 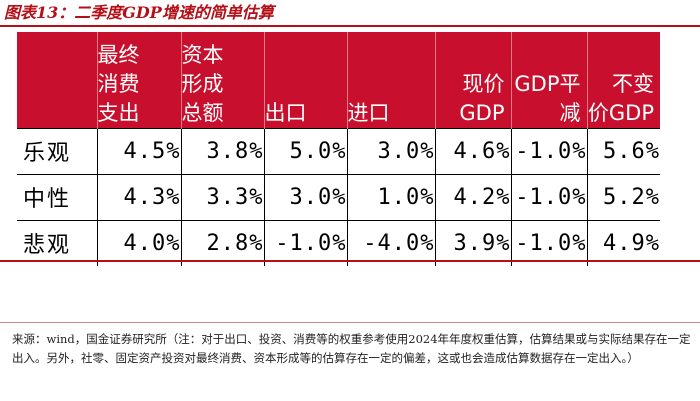 What do you see at coordinates (138, 243) in the screenshot?
I see `table-cell: 4.0%` at bounding box center [138, 243].